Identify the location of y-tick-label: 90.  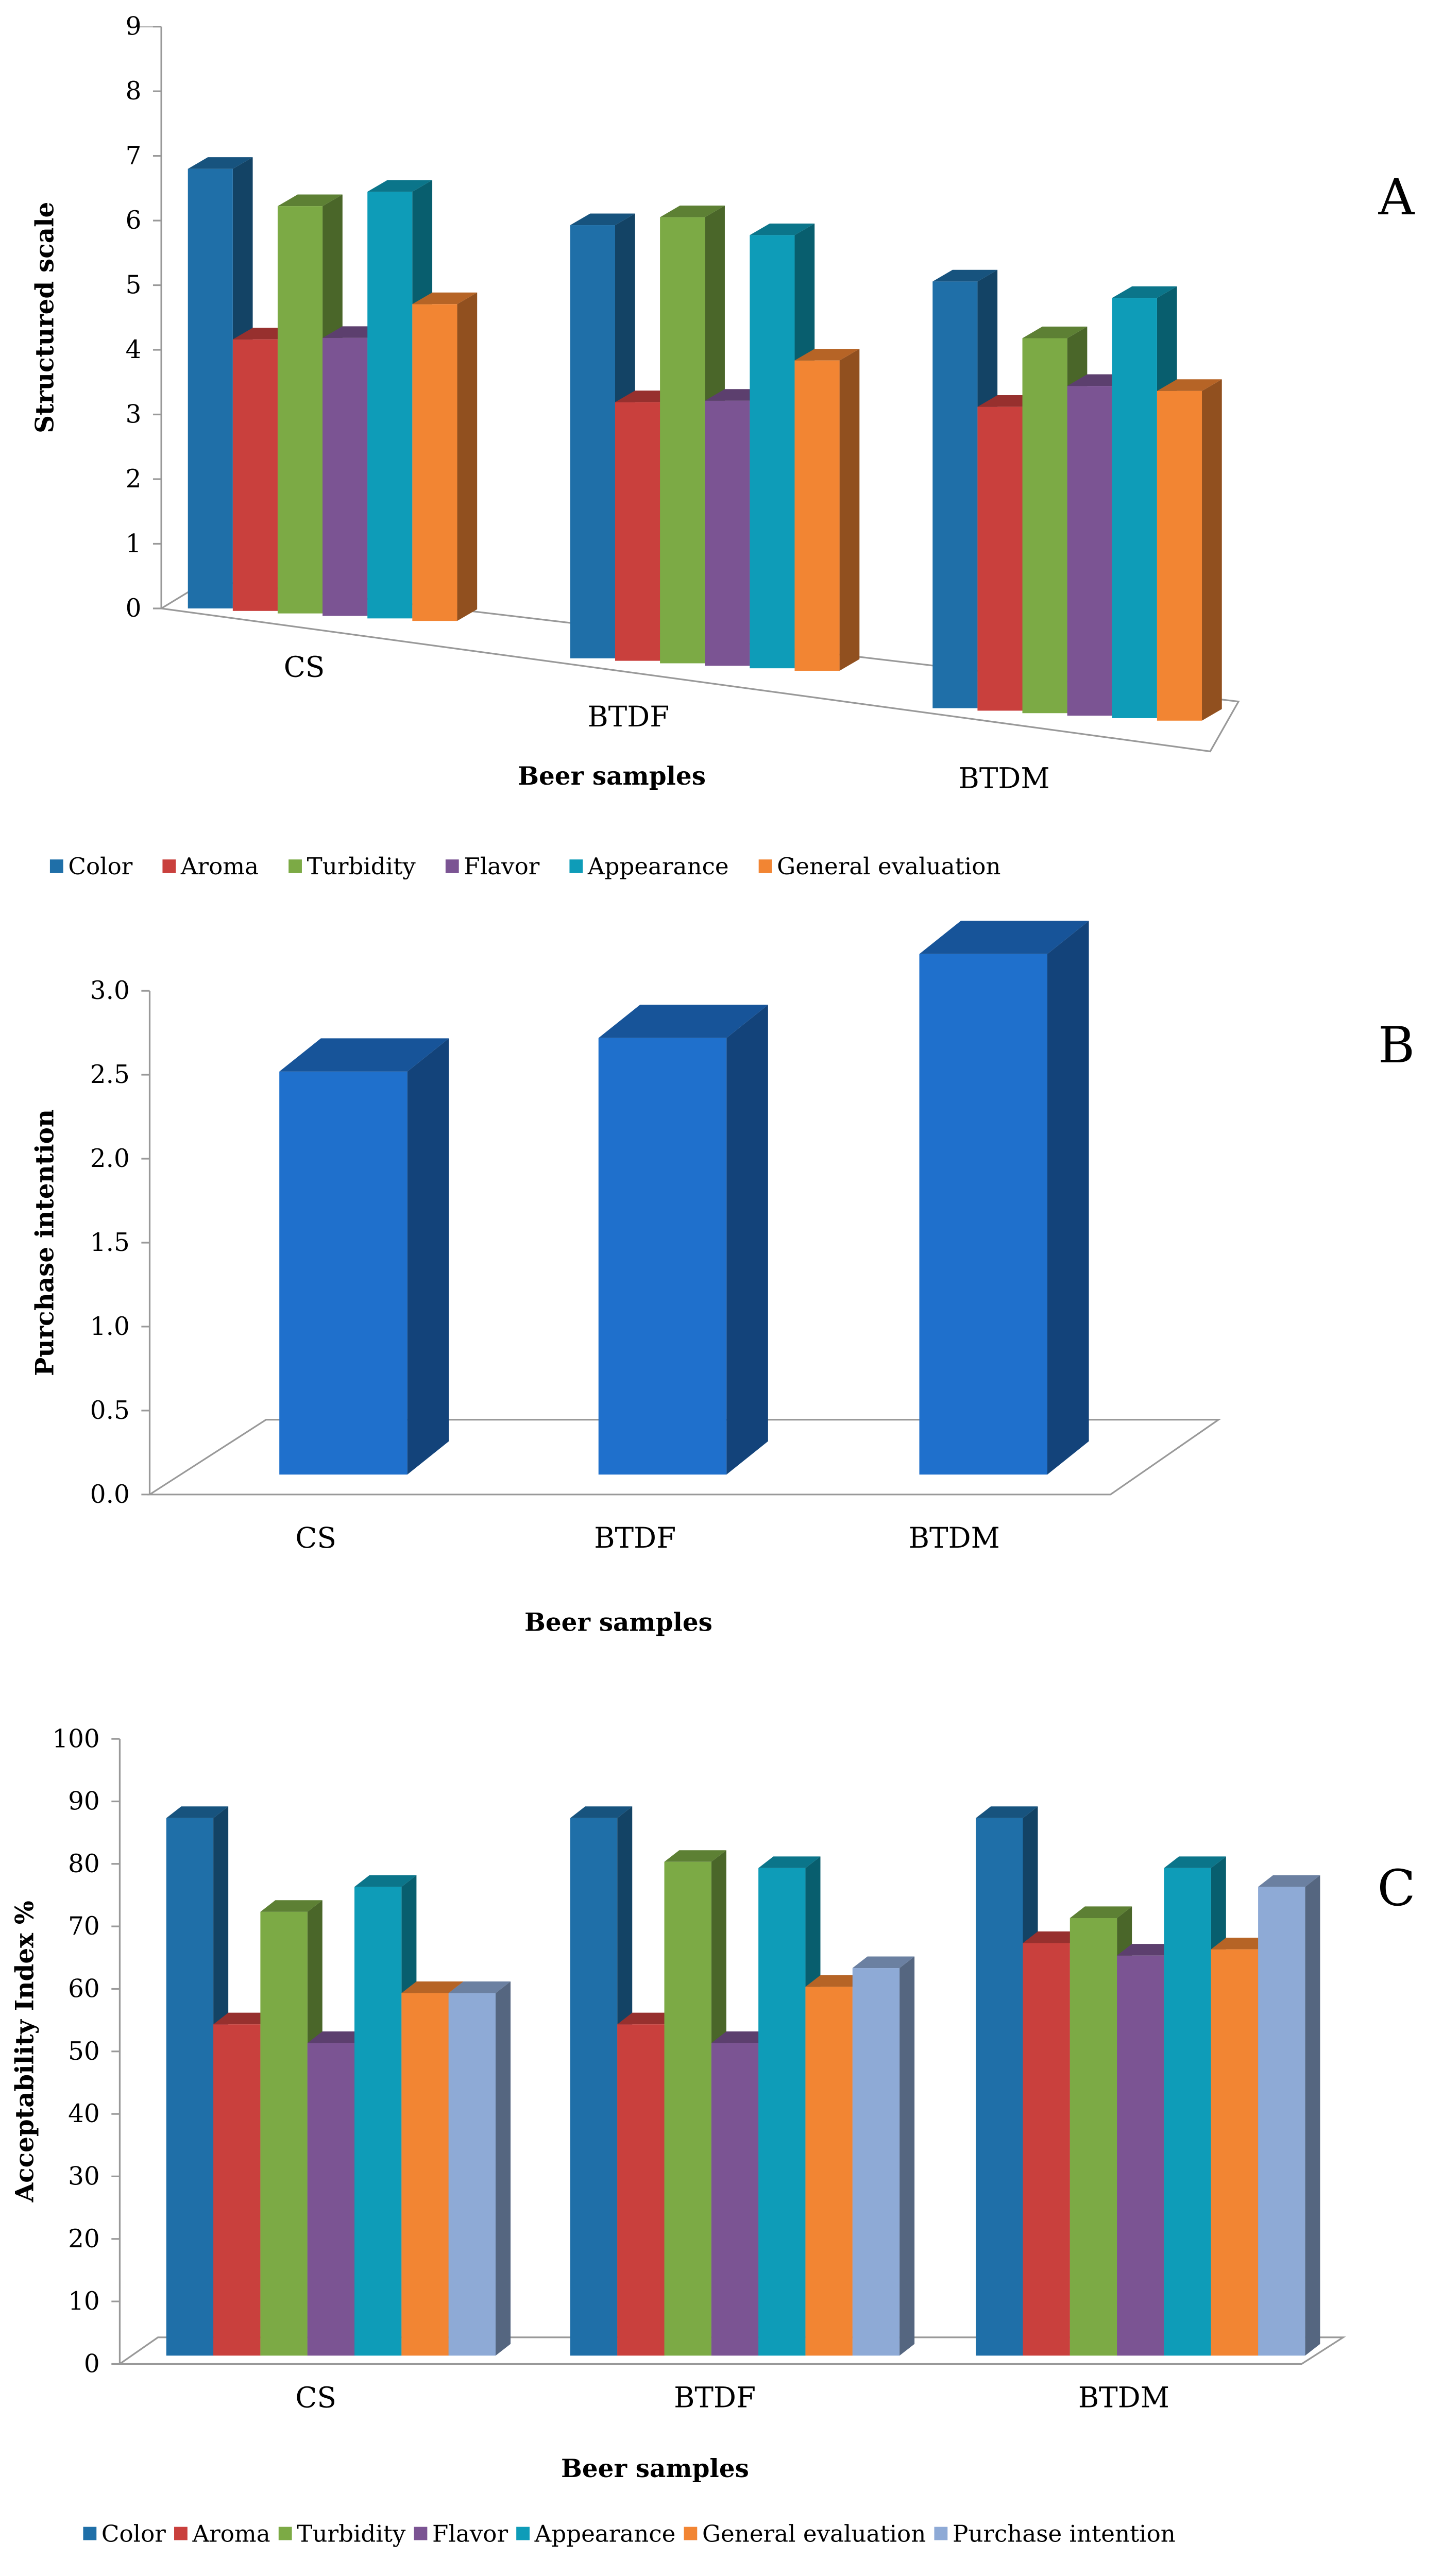
(84, 1801).